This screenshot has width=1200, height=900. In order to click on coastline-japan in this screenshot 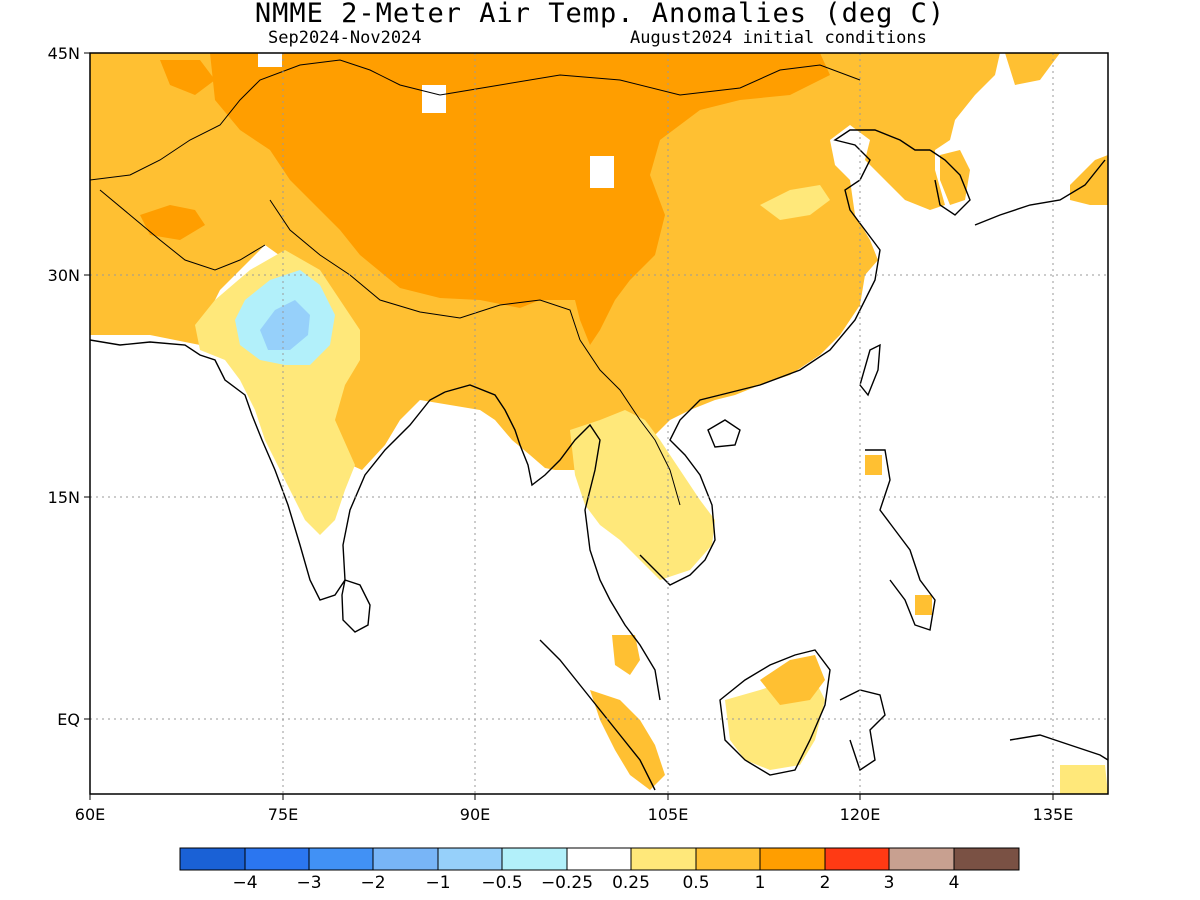, I will do `click(1040, 192)`.